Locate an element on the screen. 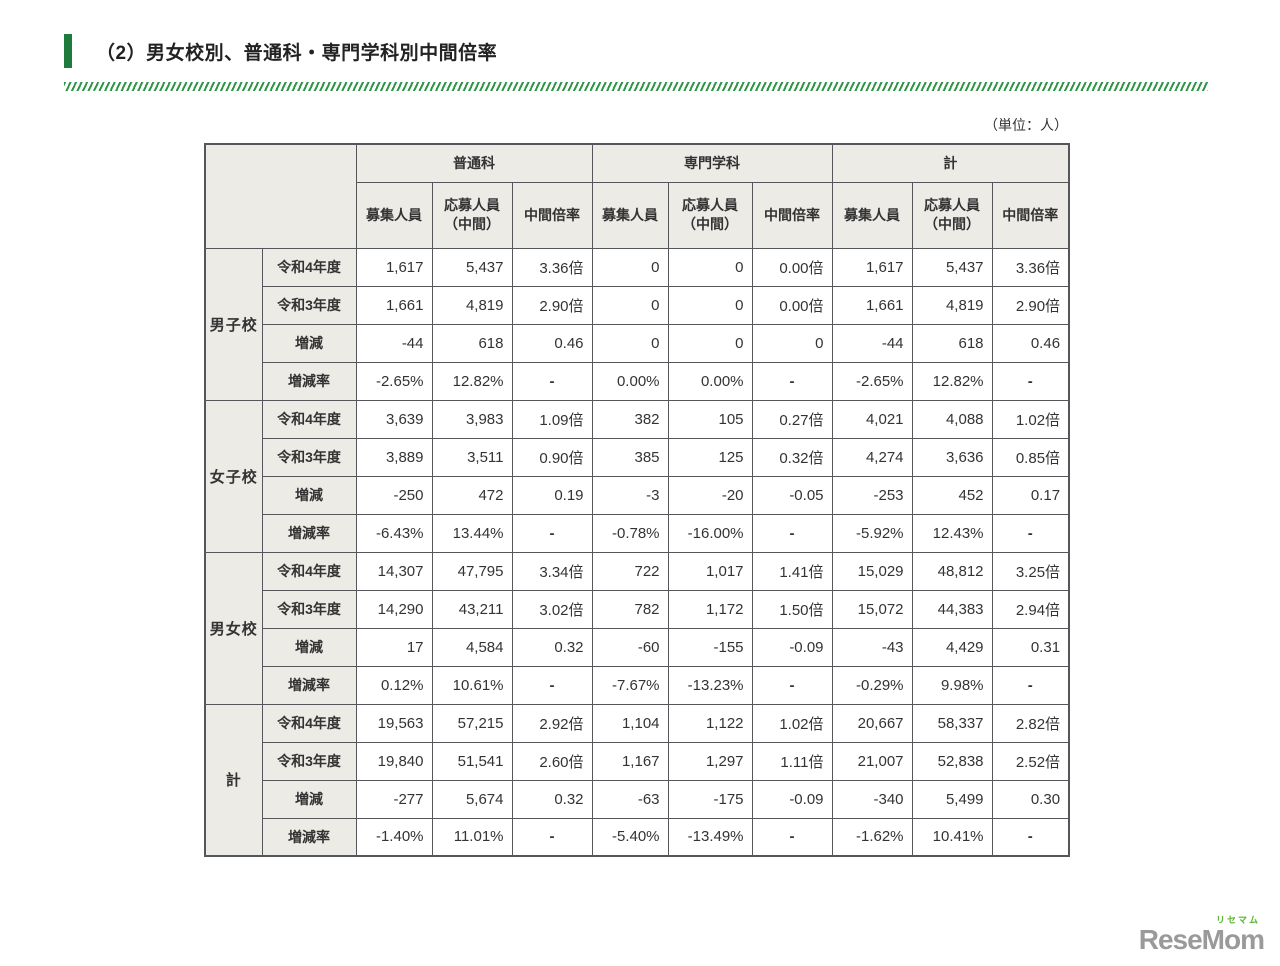 This screenshot has height=966, width=1280. table-cell: 1.02倍 is located at coordinates (792, 723).